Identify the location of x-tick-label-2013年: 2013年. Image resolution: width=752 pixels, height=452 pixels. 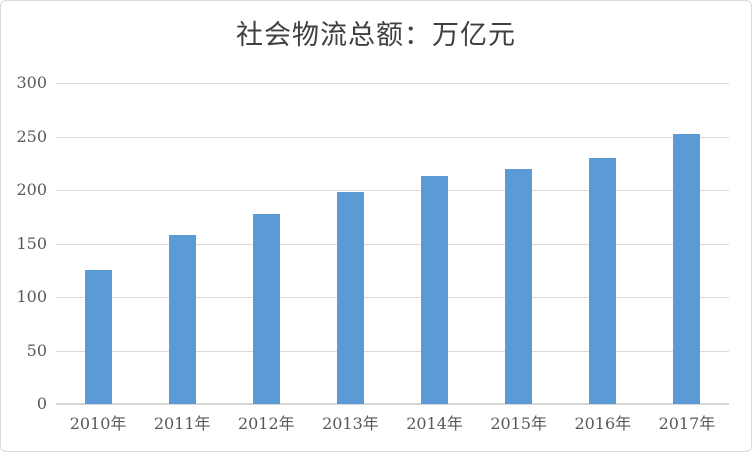
(350, 423).